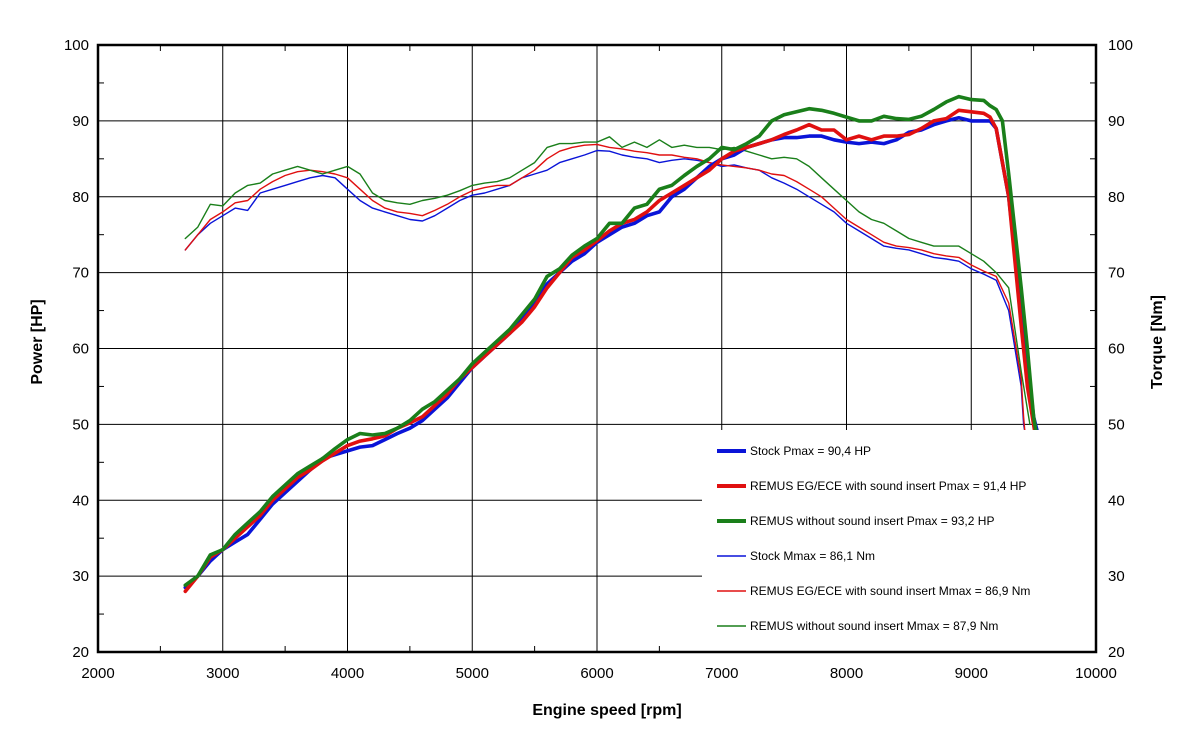  What do you see at coordinates (1116, 424) in the screenshot?
I see `y2-tick-label: 50` at bounding box center [1116, 424].